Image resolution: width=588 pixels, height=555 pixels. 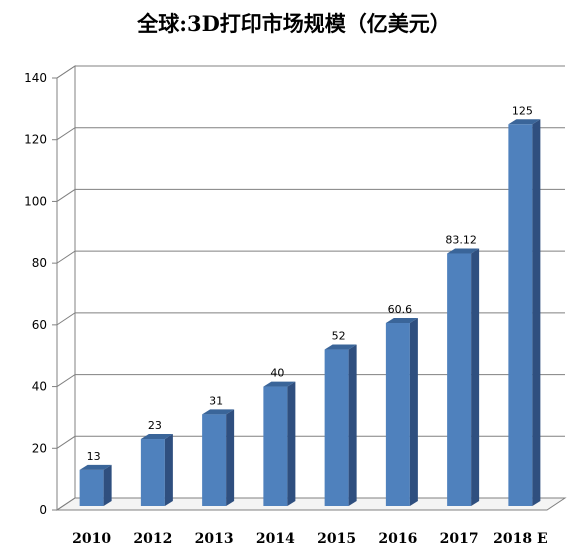 I want to click on y-tick-label: 0, so click(x=43, y=510).